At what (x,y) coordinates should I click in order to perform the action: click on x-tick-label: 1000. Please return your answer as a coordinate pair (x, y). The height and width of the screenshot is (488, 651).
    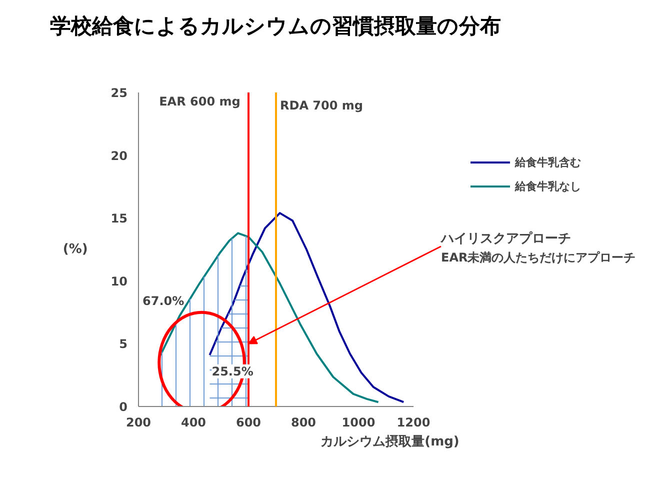
    Looking at the image, I should click on (359, 423).